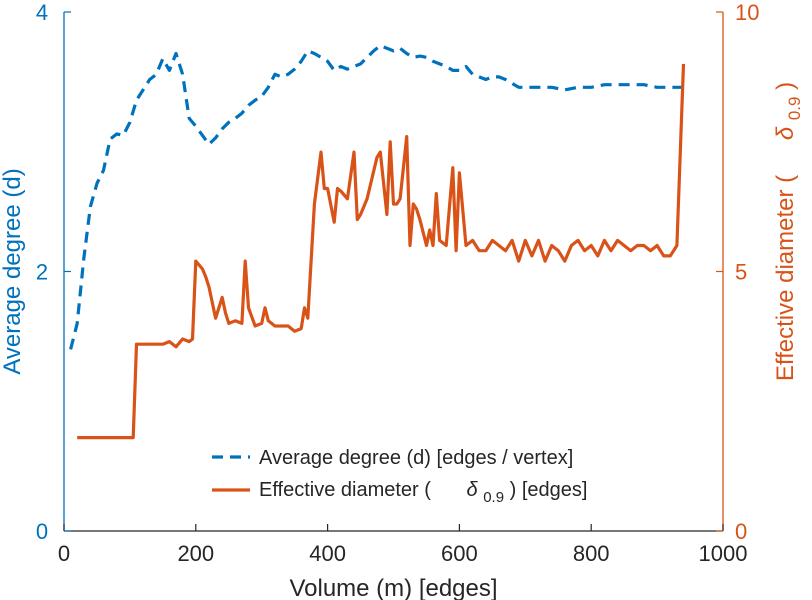  I want to click on right-y-axis-title: Effective diameter ( δ 0.9 ), so click(789, 231).